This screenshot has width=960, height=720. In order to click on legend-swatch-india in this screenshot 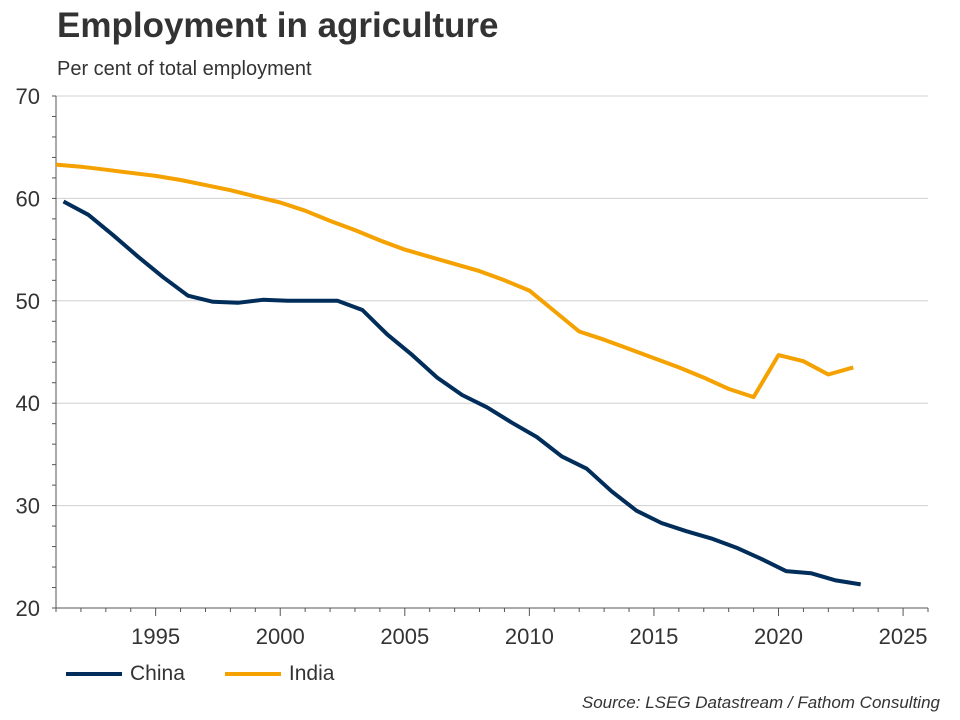, I will do `click(252, 674)`.